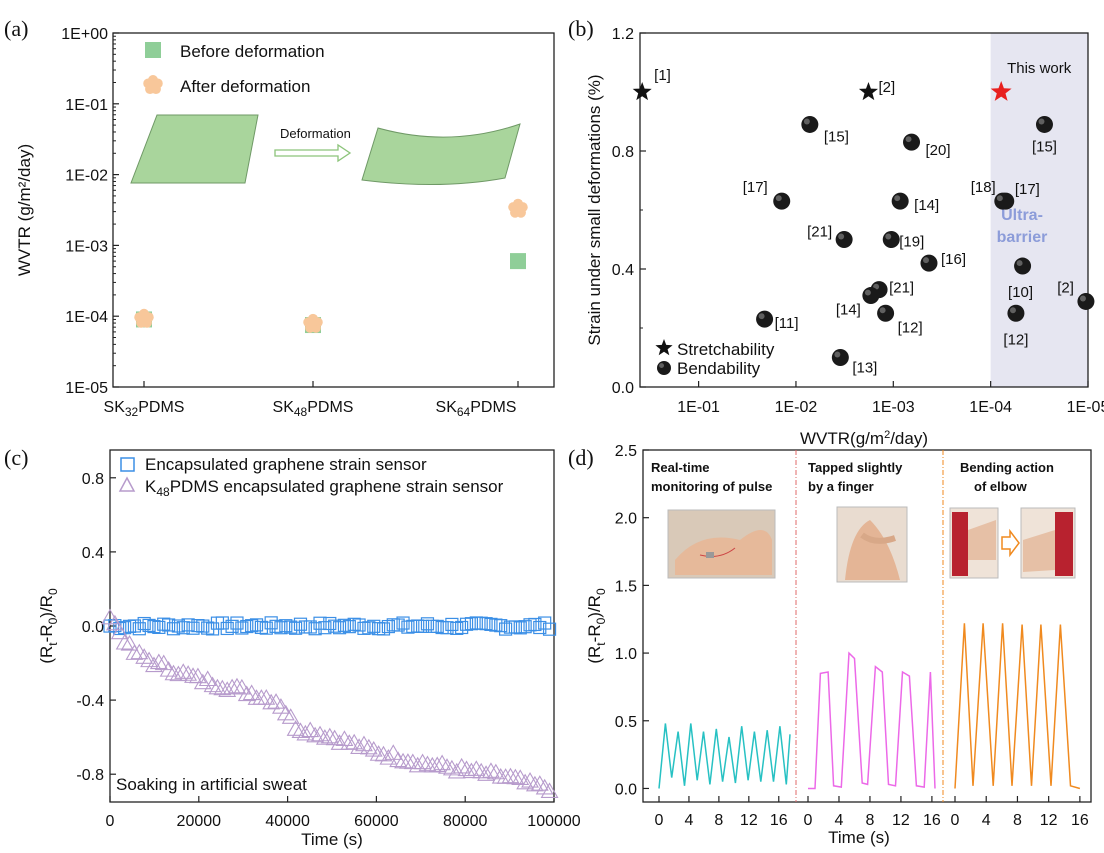 The image size is (1104, 853). What do you see at coordinates (601, 620) in the screenshot?
I see `label-part: 0` at bounding box center [601, 620].